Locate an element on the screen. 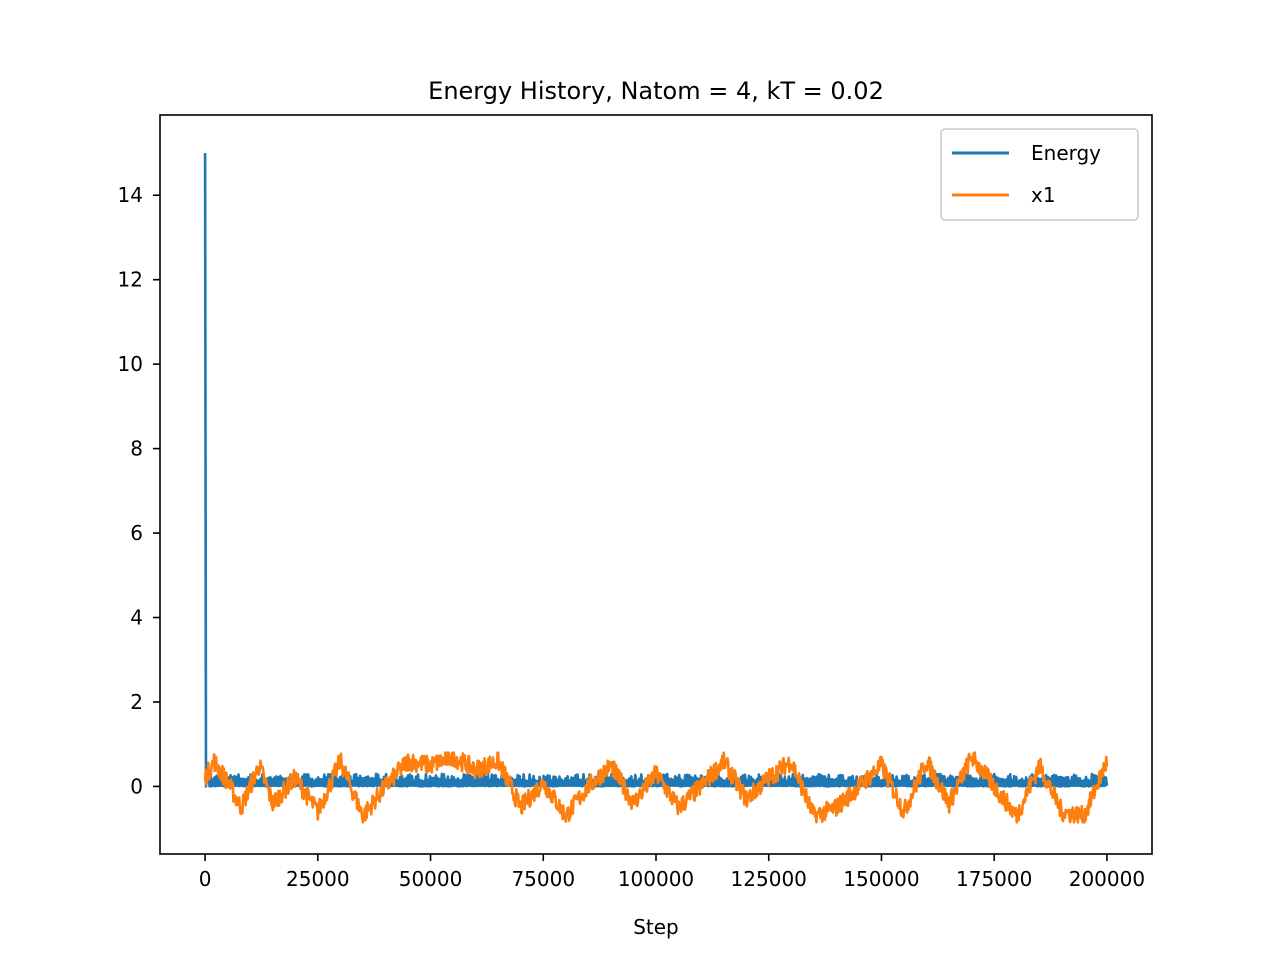 The width and height of the screenshot is (1280, 964). y-tick-label: 6 is located at coordinates (136, 533).